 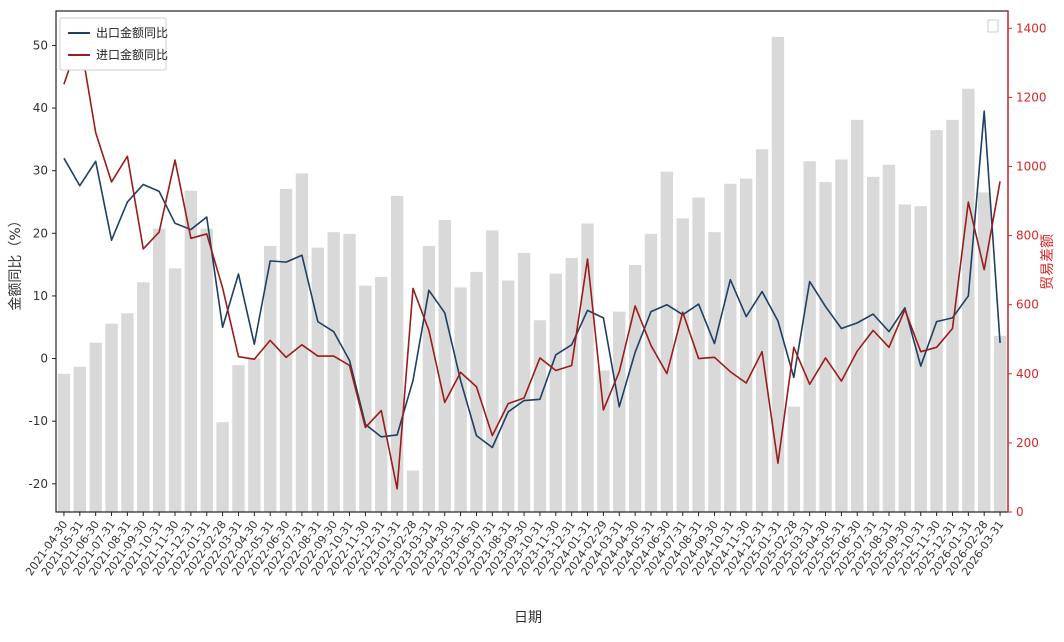 What do you see at coordinates (1020, 512) in the screenshot?
I see `right-y-tick-label: 0` at bounding box center [1020, 512].